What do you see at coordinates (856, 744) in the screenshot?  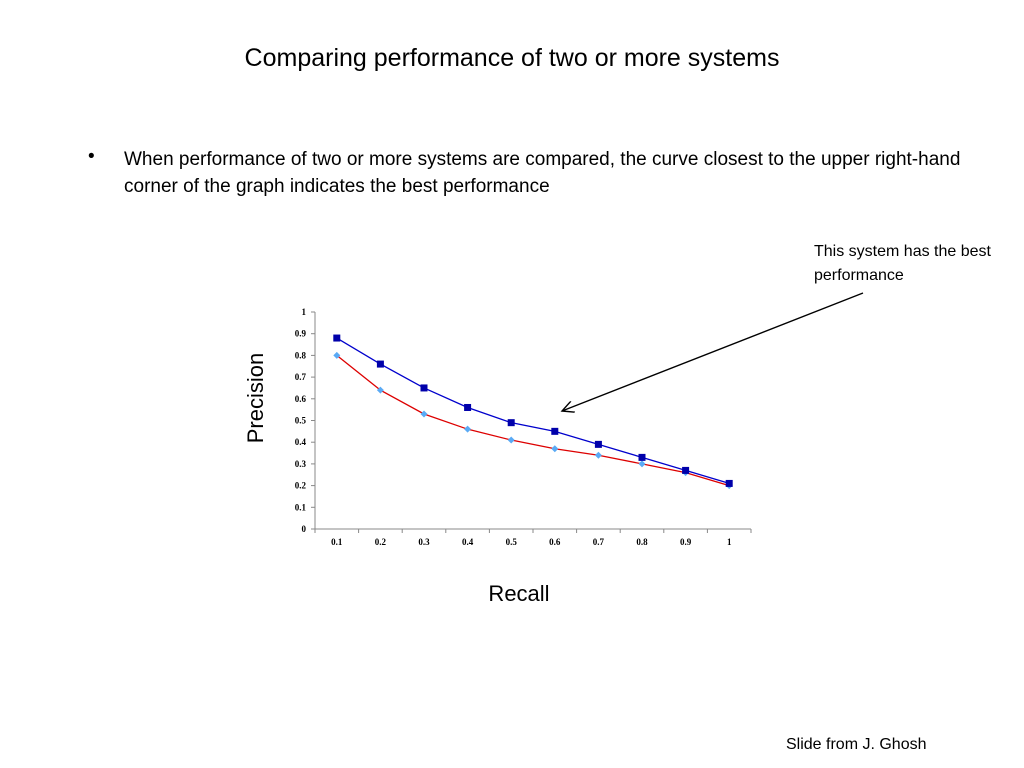 I see `footer-credit: Slide from J. Ghosh` at bounding box center [856, 744].